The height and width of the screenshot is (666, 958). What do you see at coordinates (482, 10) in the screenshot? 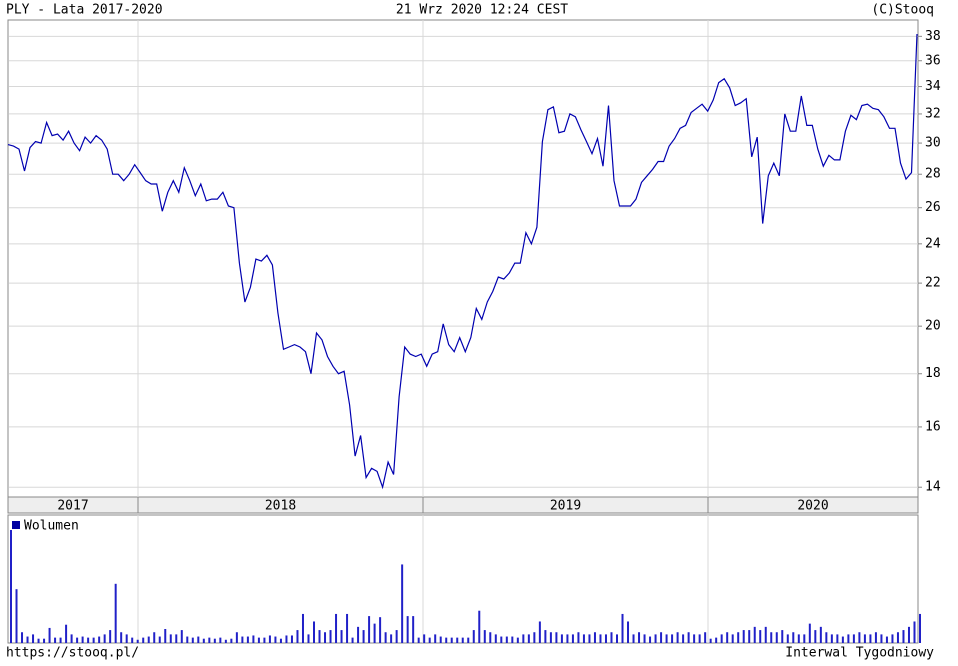
I see `chart-date: 21 Wrz 2020 12:24 CEST` at bounding box center [482, 10].